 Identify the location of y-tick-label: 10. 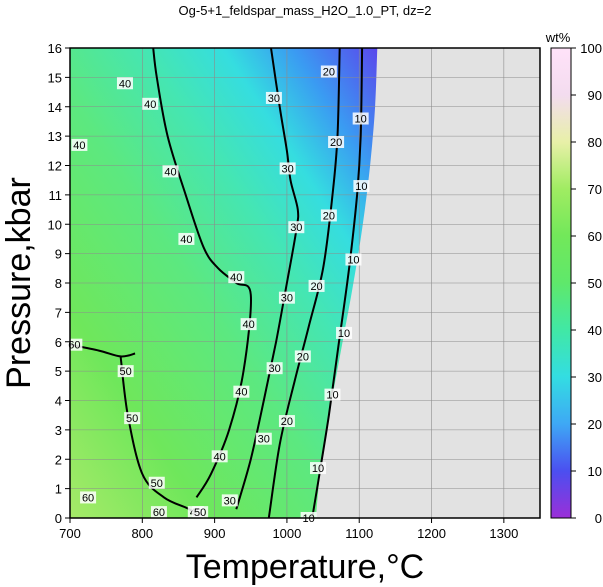
(55, 224).